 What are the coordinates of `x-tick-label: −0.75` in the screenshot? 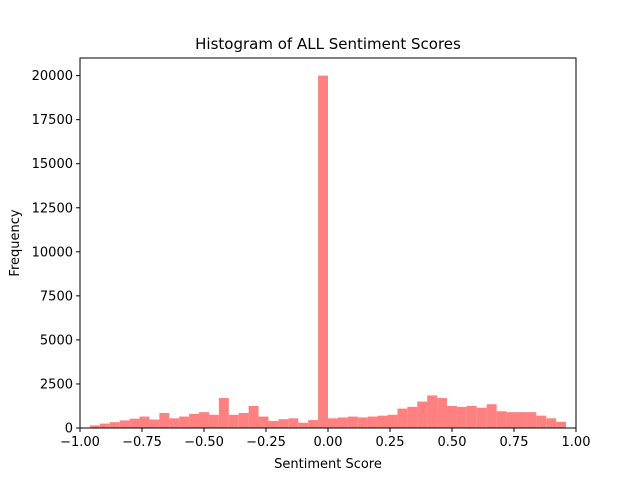 It's located at (142, 442).